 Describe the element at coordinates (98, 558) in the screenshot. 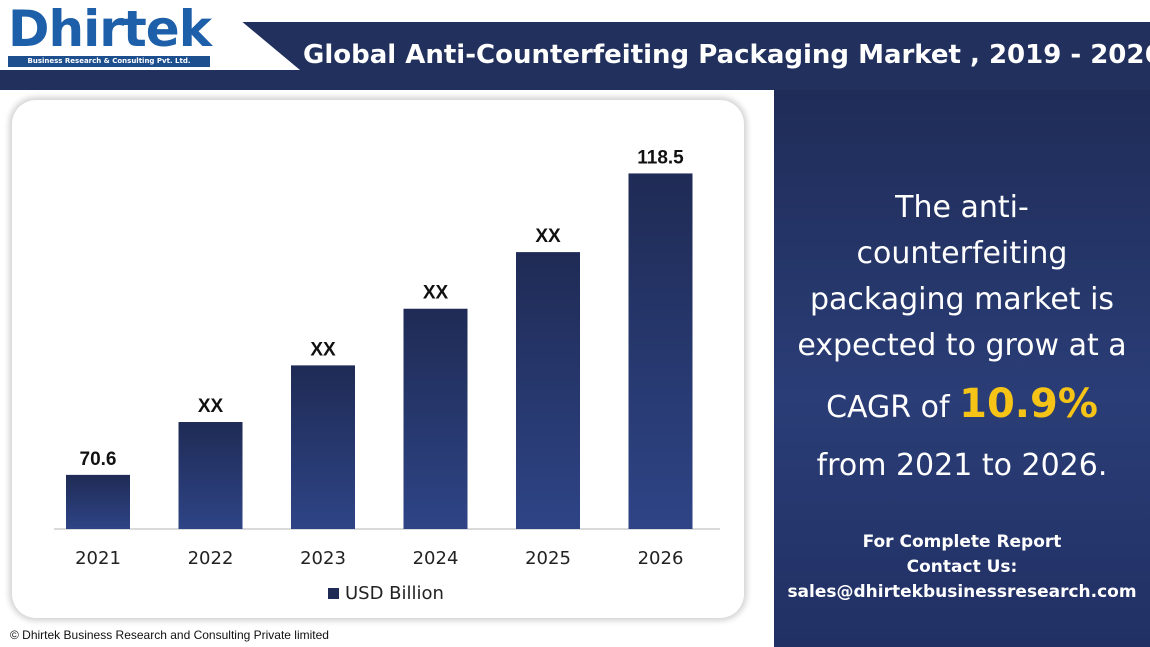

I see `x-tick-label-2021: 2021` at that location.